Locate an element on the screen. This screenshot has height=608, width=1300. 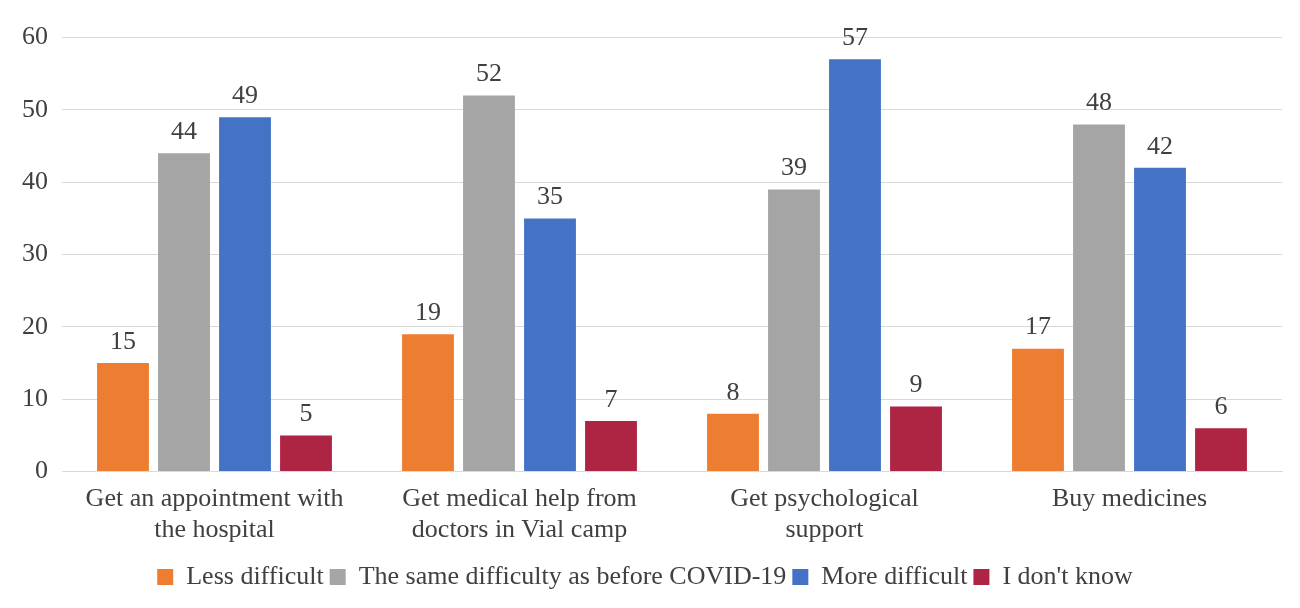
data-label: 8 is located at coordinates (733, 391).